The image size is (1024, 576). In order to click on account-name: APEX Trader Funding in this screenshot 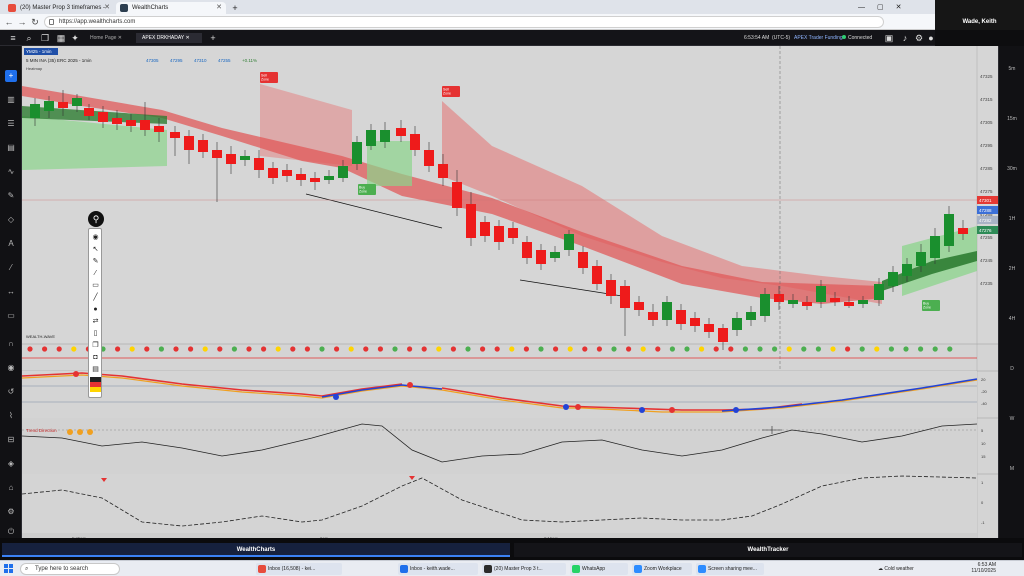, I will do `click(818, 38)`.